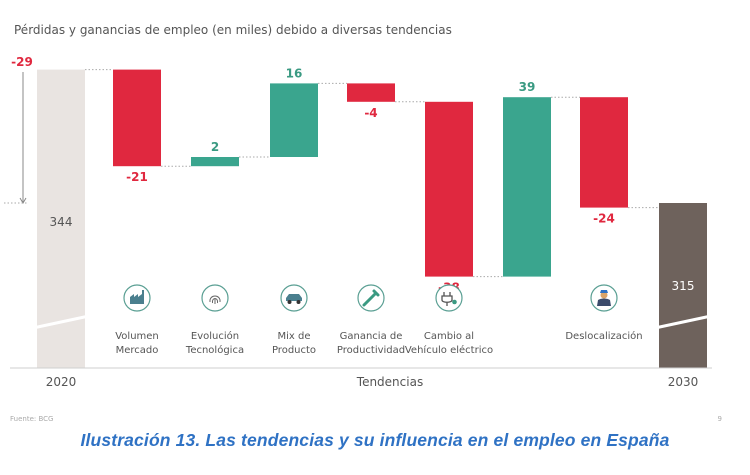  I want to click on car-icon, so click(294, 298).